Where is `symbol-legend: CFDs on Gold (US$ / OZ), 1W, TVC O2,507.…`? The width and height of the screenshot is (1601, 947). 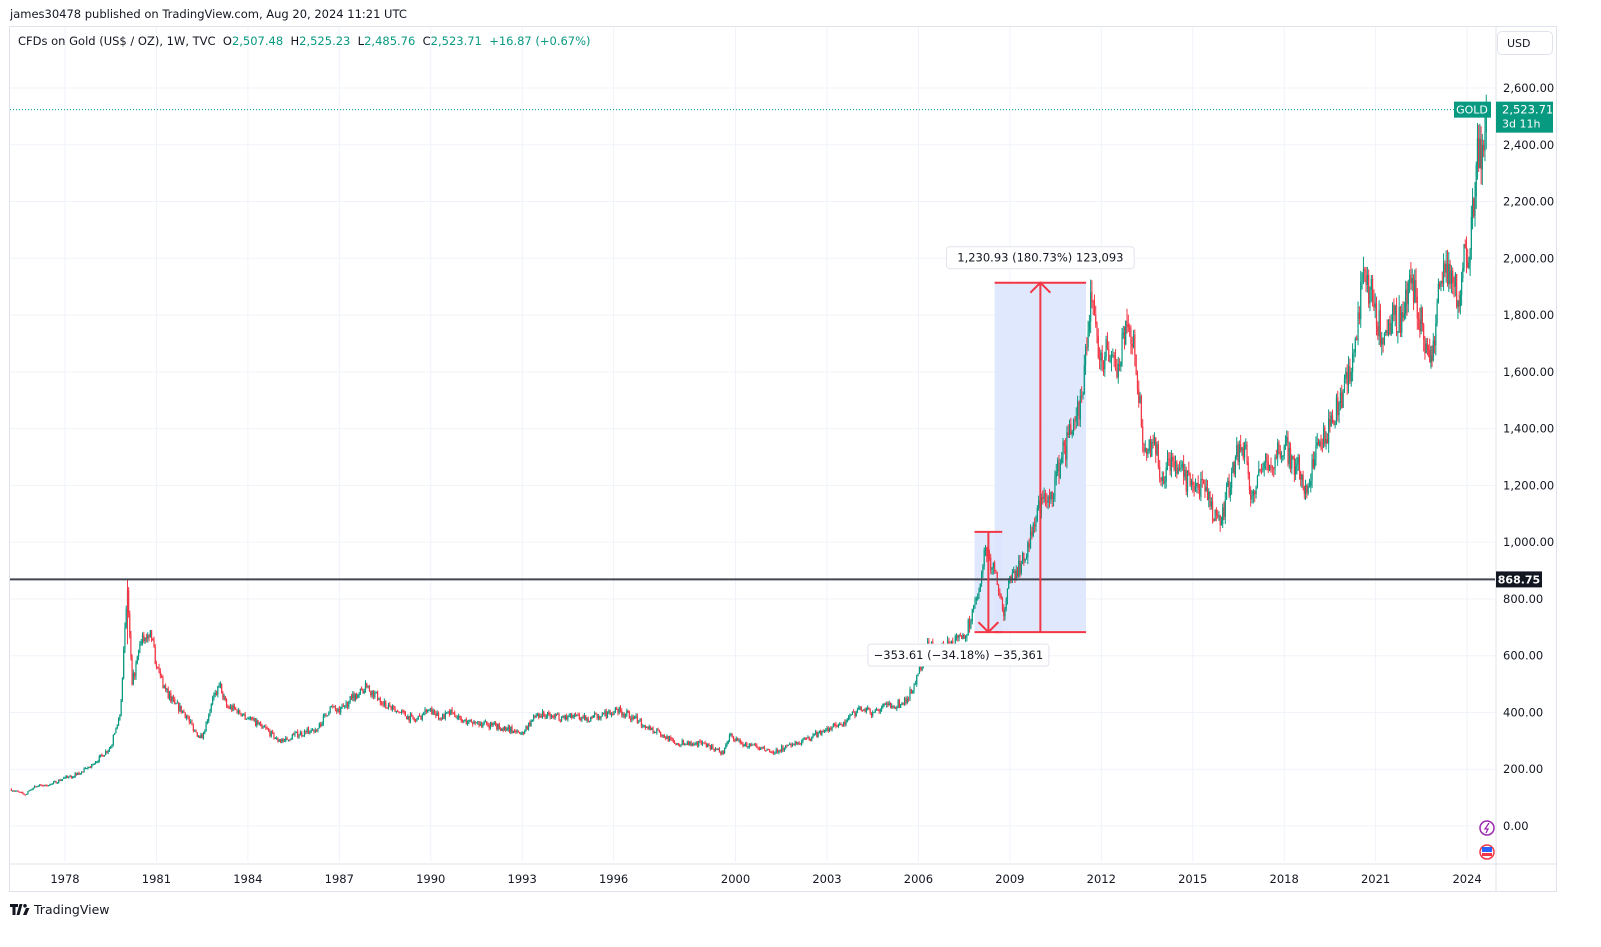 symbol-legend: CFDs on Gold (US$ / OZ), 1W, TVC O2,507.… is located at coordinates (304, 41).